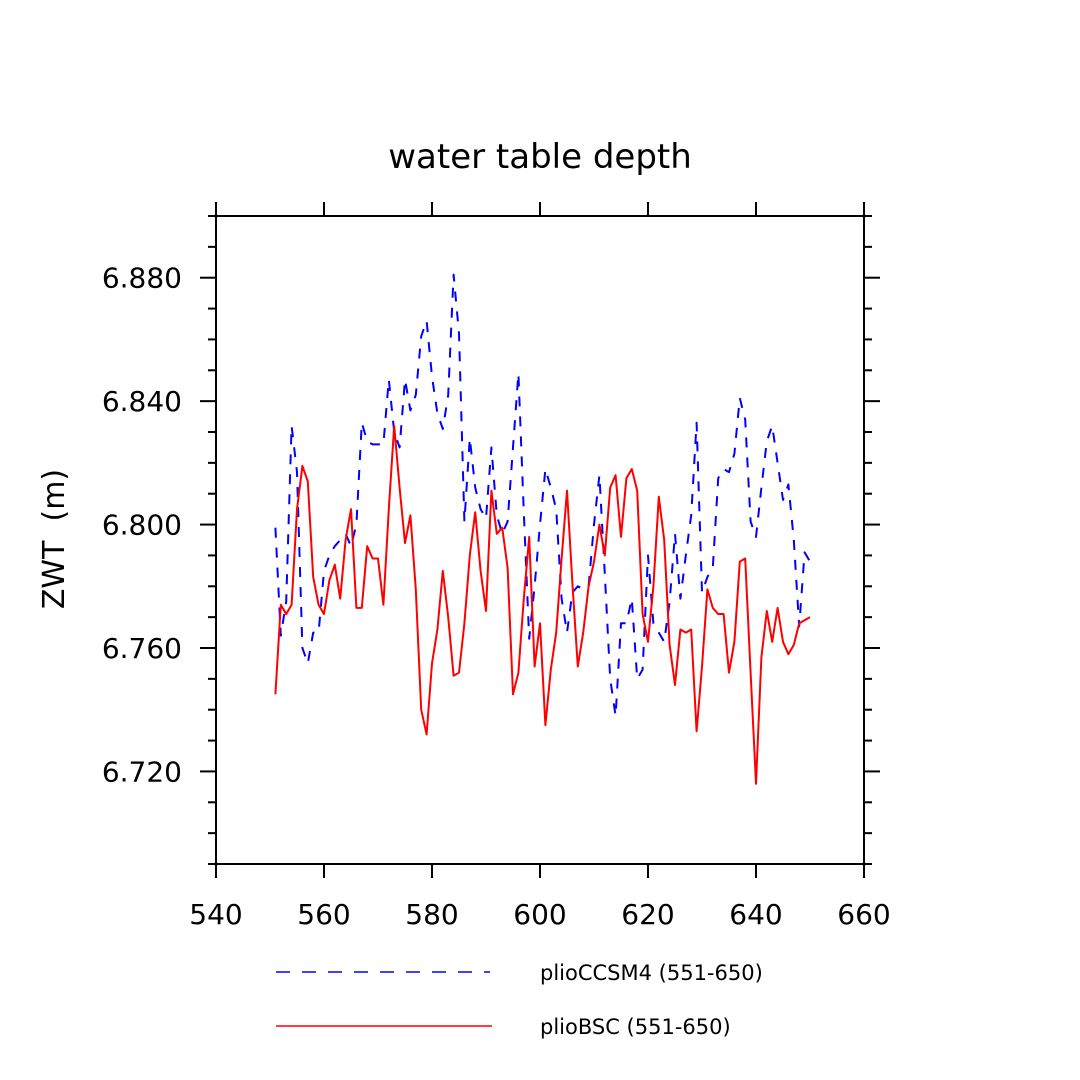 This screenshot has height=1080, width=1080. Describe the element at coordinates (142, 771) in the screenshot. I see `y-tick-label: 6.720` at that location.